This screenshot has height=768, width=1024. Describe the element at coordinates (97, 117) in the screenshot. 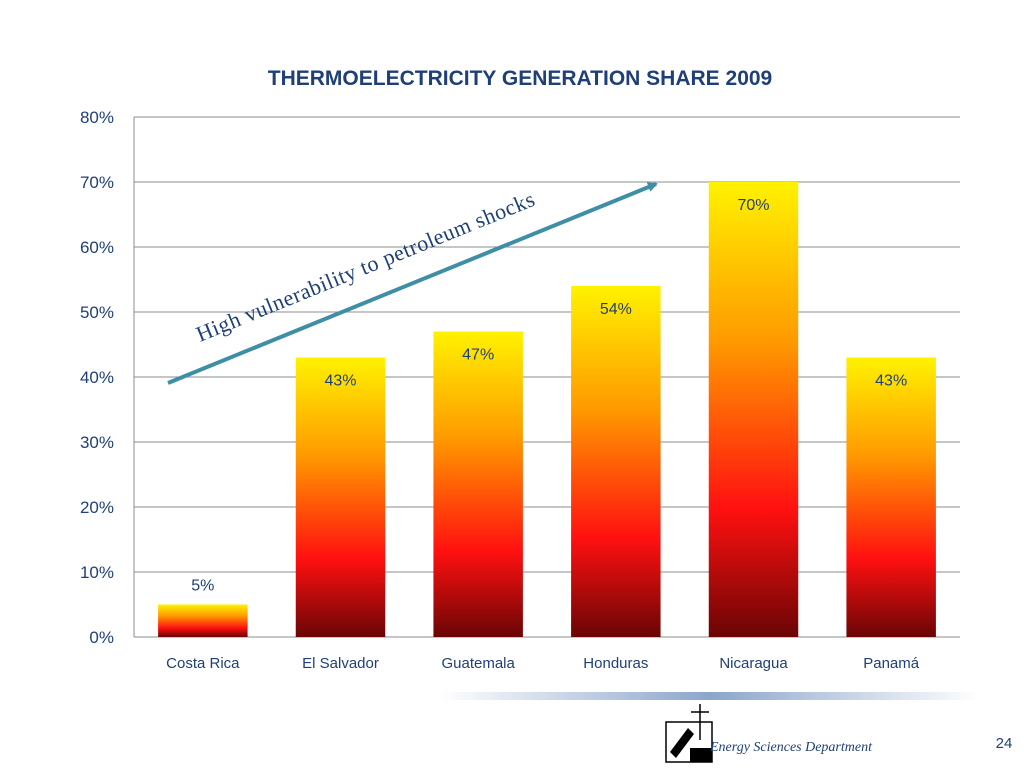

I see `y-tick-label: 80%` at that location.